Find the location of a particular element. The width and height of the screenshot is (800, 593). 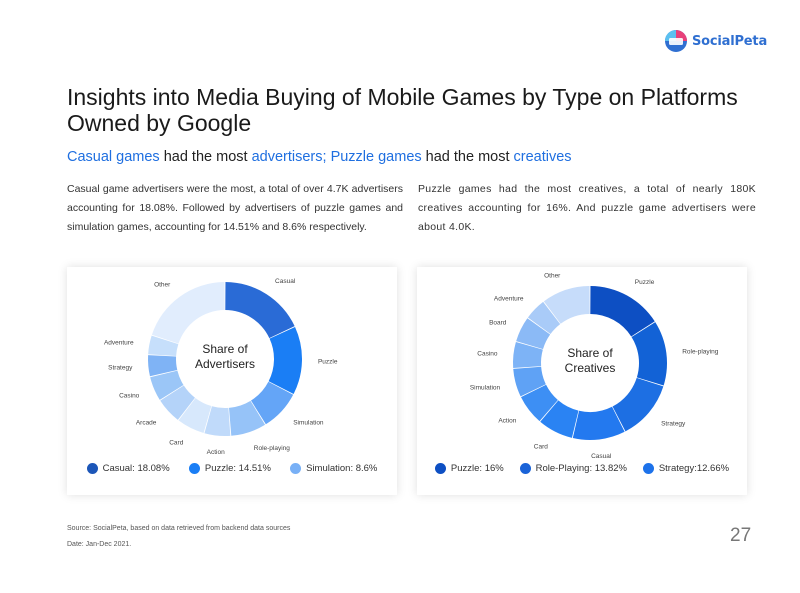

slice-label: Board is located at coordinates (498, 323).